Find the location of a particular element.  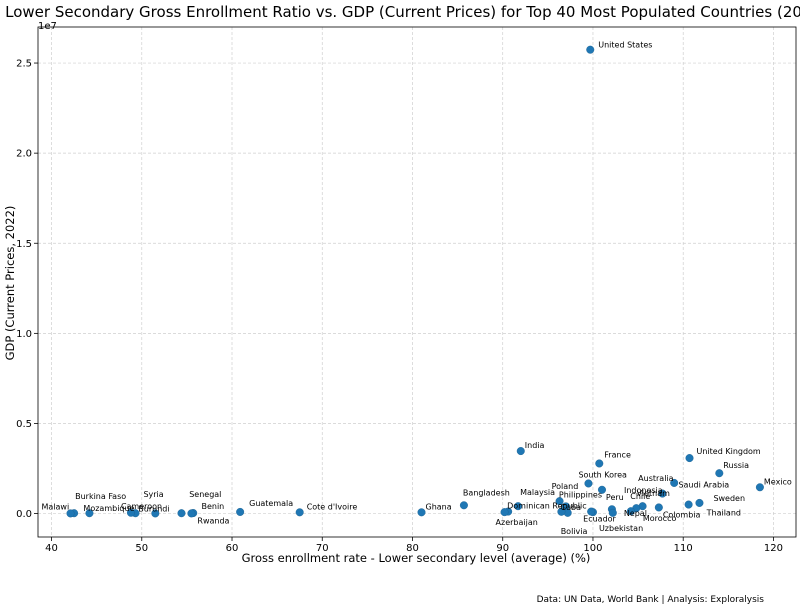

x-tick-label: 100 is located at coordinates (592, 548).